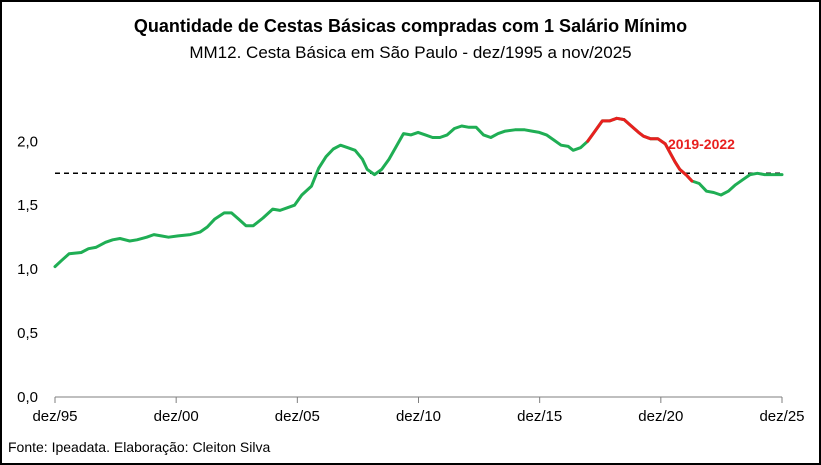 The height and width of the screenshot is (465, 821). Describe the element at coordinates (660, 416) in the screenshot. I see `x-tick-label: dez/20` at that location.